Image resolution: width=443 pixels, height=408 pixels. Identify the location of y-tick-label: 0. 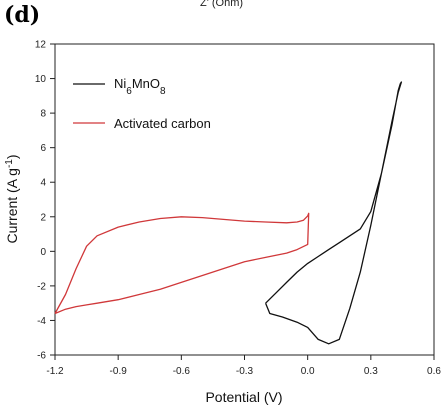
(43, 252).